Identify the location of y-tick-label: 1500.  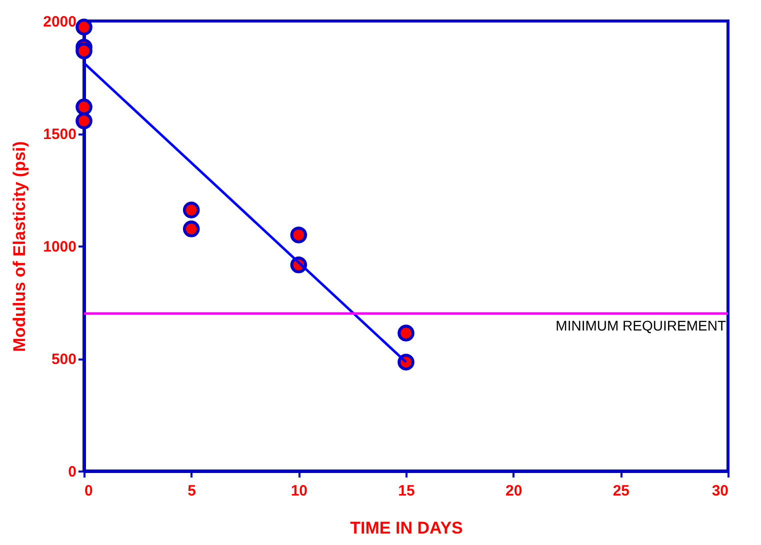
(59, 134).